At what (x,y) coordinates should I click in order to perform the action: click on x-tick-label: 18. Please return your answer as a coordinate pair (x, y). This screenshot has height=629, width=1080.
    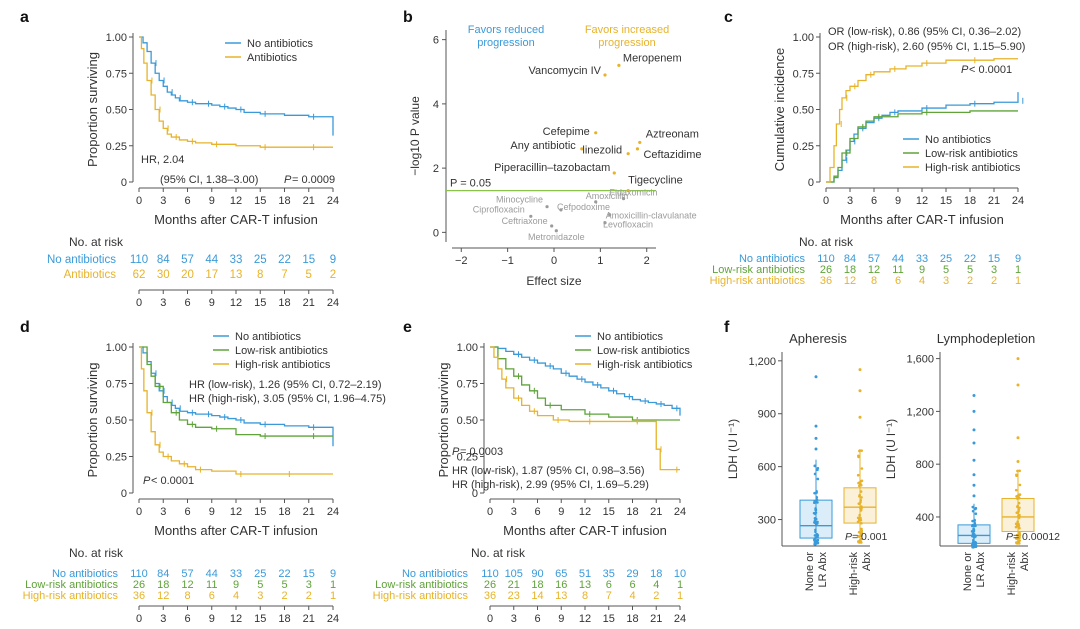
    Looking at the image, I should click on (284, 512).